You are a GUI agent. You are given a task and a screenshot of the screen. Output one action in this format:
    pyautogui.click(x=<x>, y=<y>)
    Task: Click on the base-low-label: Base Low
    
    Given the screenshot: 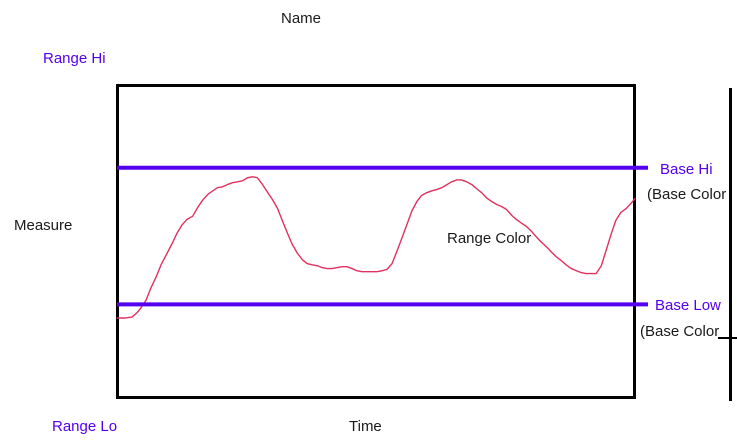 What is the action you would take?
    pyautogui.click(x=688, y=305)
    